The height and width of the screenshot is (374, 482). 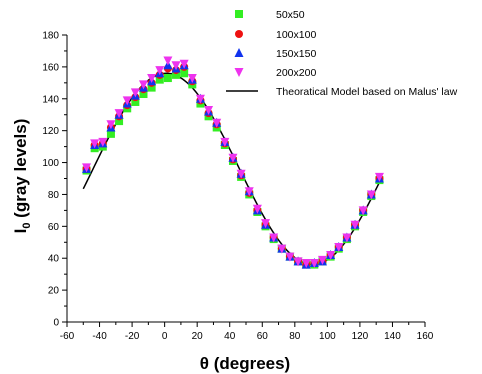 I want to click on x-tick-labels: -60 -40 -20 0 20 40 60 80 100 120 140 160, so click(x=247, y=336).